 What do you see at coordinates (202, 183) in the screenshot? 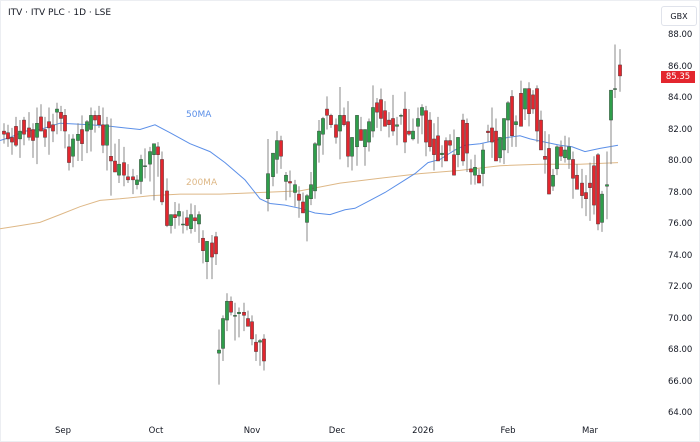
I see `200ma-label: 200MA` at bounding box center [202, 183].